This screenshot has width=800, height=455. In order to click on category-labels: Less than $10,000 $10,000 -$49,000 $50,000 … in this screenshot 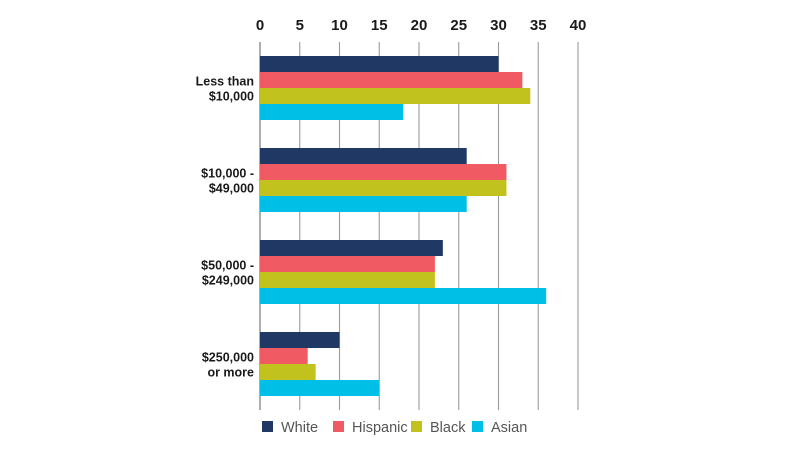, I will do `click(225, 227)`.